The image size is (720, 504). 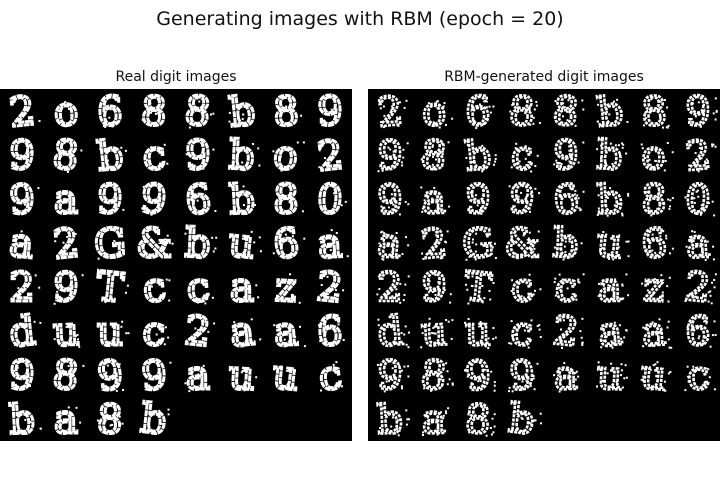 What do you see at coordinates (360, 19) in the screenshot?
I see `figure-title: Generating images with RBM (epoch = 20)` at bounding box center [360, 19].